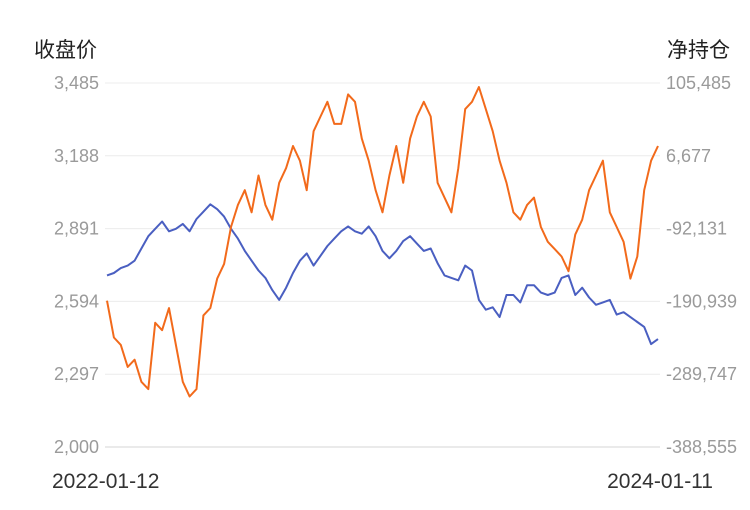 The width and height of the screenshot is (750, 510). What do you see at coordinates (76, 229) in the screenshot?
I see `left-tick-label: 2,891` at bounding box center [76, 229].